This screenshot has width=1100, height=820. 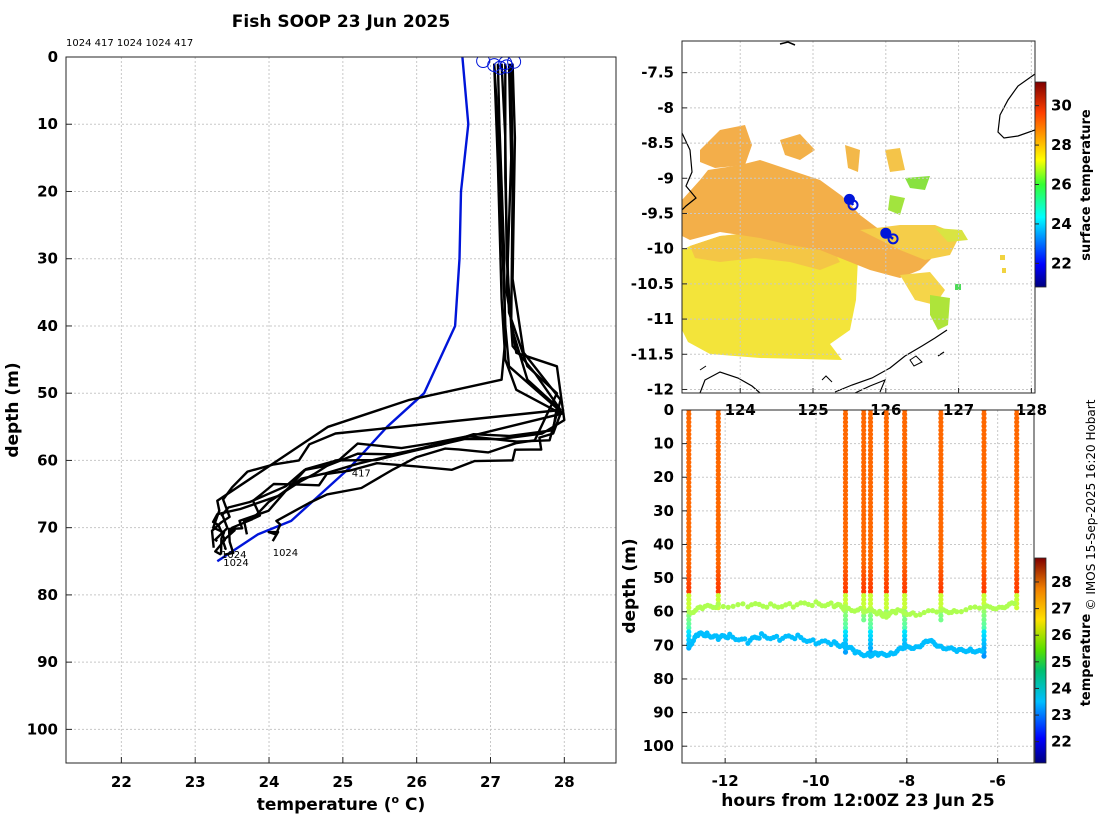 What do you see at coordinates (997, 781) in the screenshot?
I see `section-xtick-label: -6` at bounding box center [997, 781].